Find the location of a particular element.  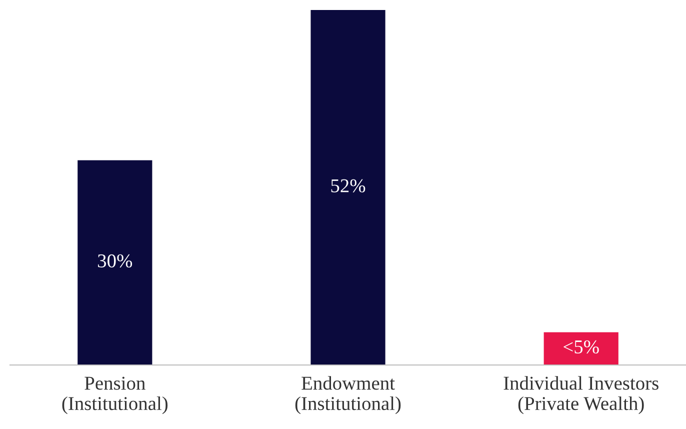

data-label: <5% is located at coordinates (581, 347).